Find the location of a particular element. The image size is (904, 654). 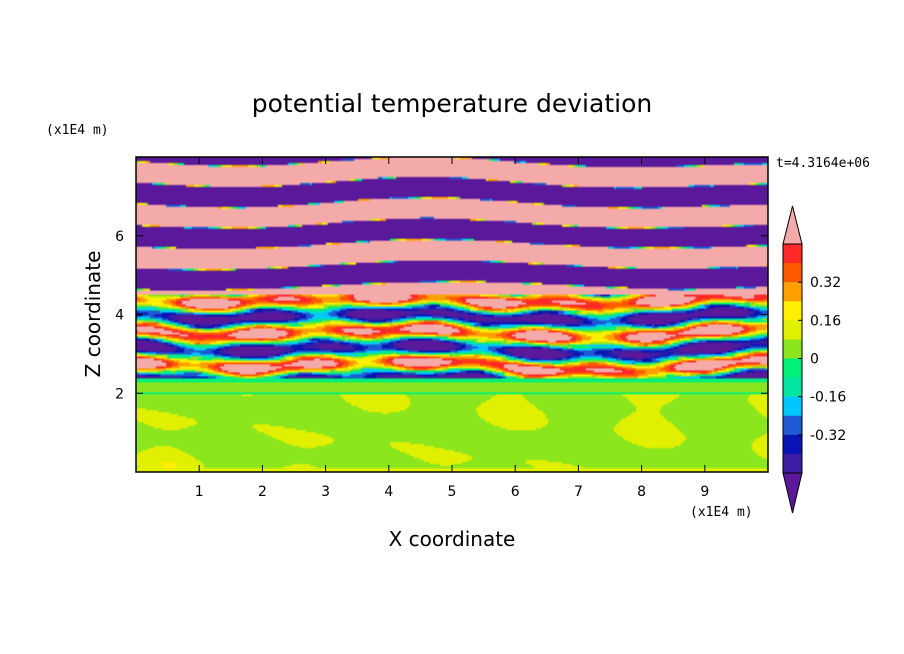

colorbar-bottom-arrow is located at coordinates (792, 493).